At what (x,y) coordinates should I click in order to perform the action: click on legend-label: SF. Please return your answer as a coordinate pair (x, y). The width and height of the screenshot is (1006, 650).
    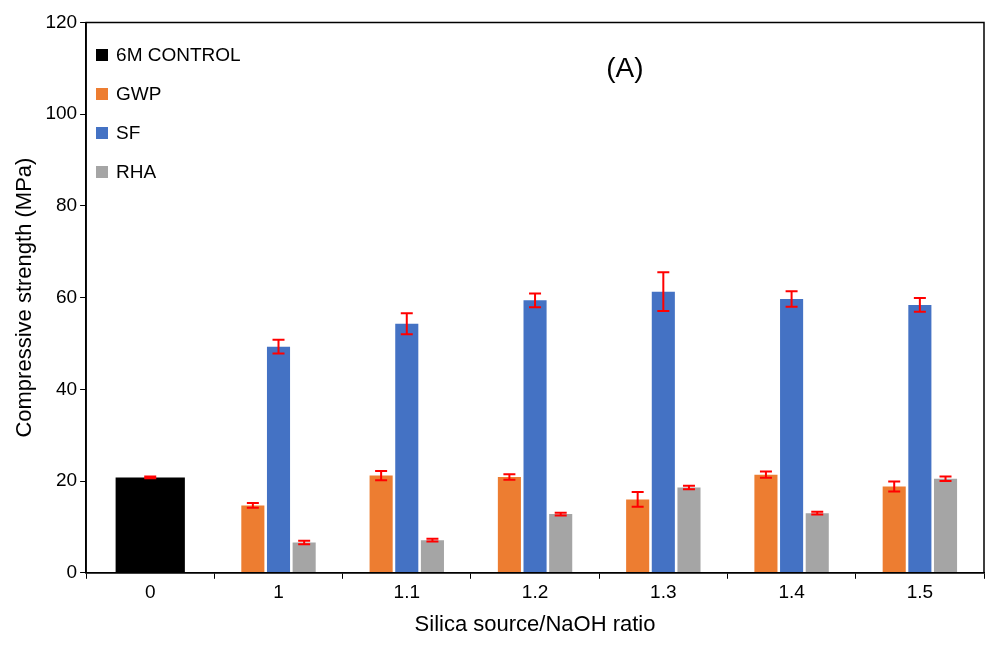
    Looking at the image, I should click on (128, 133).